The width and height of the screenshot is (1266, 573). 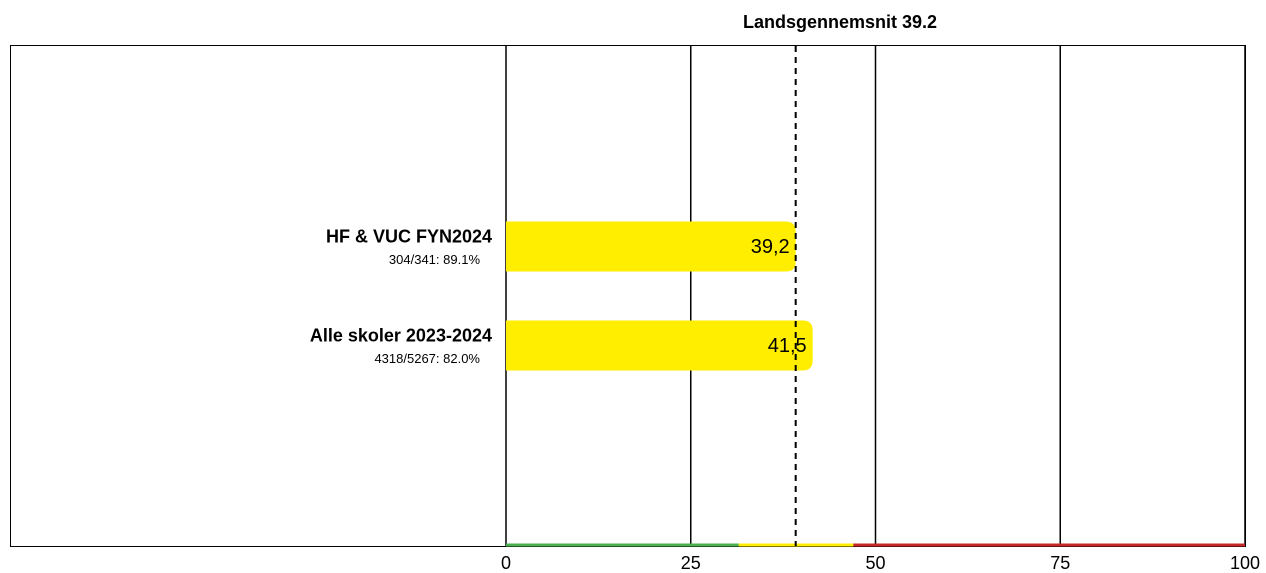 I want to click on value-label: 41,5, so click(x=787, y=346).